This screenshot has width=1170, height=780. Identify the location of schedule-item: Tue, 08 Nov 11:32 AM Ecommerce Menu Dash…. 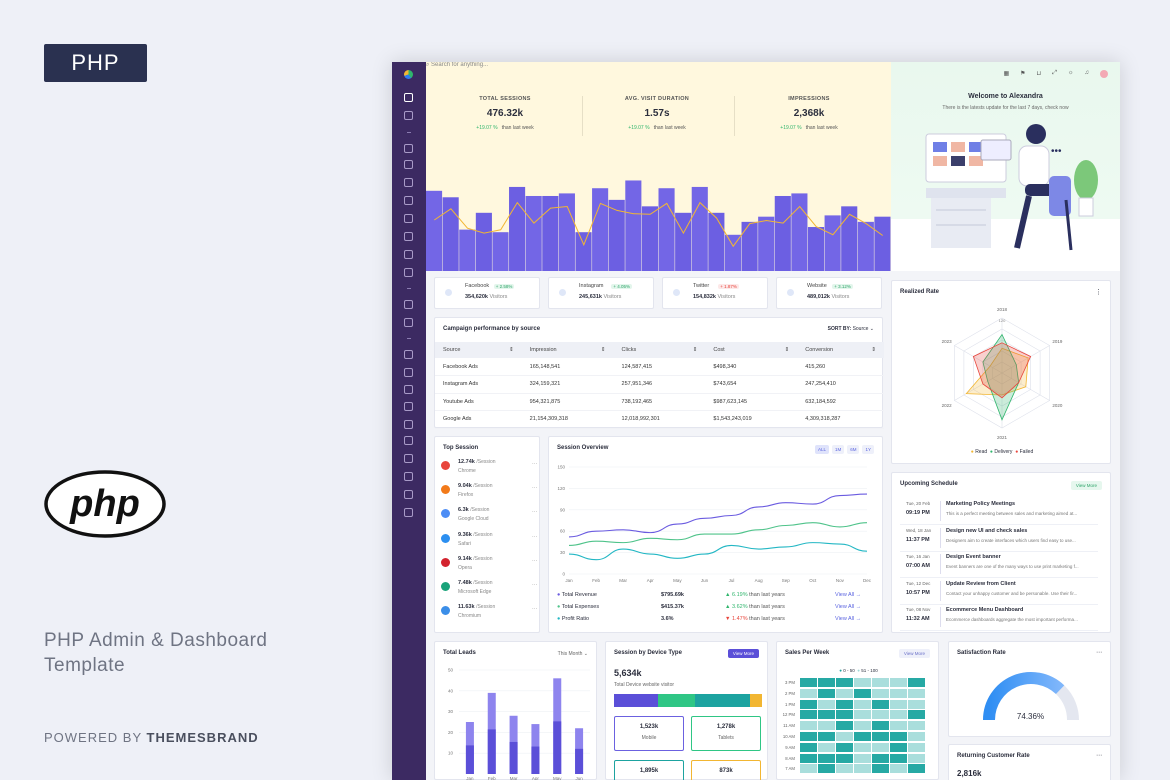
(999, 618).